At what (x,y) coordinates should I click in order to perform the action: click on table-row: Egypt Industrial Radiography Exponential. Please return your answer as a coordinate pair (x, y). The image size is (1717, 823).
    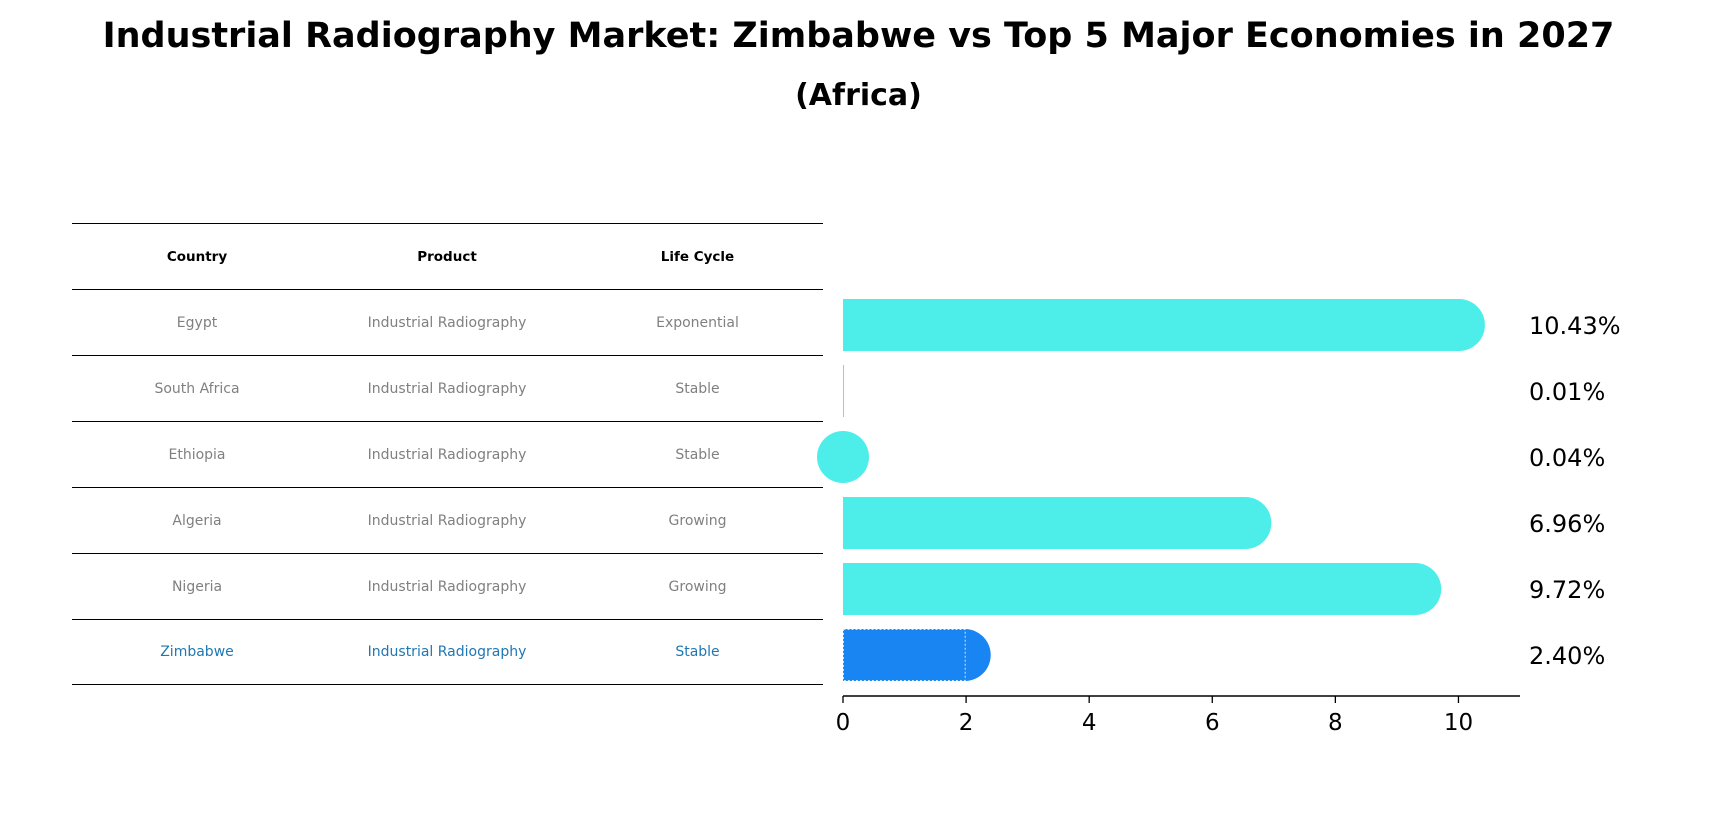
    Looking at the image, I should click on (447, 322).